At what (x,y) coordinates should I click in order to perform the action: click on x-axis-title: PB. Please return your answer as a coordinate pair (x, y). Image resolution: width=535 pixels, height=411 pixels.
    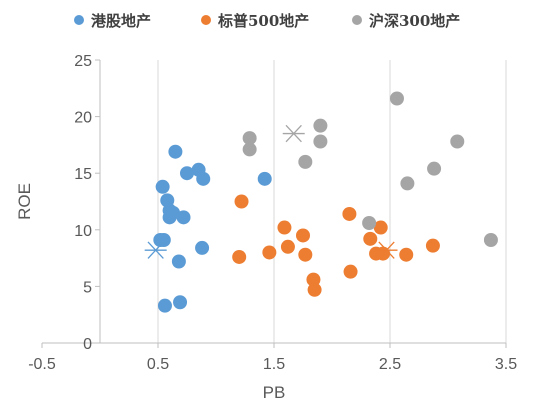
    Looking at the image, I should click on (274, 392).